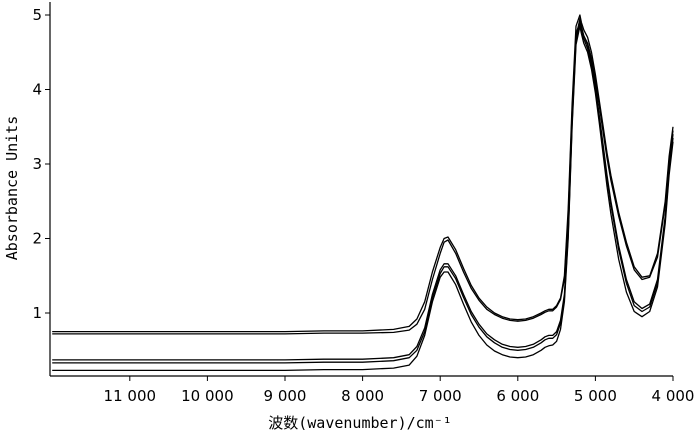 The image size is (700, 438). What do you see at coordinates (12, 188) in the screenshot?
I see `y-axis-title: Absorbance Units` at bounding box center [12, 188].